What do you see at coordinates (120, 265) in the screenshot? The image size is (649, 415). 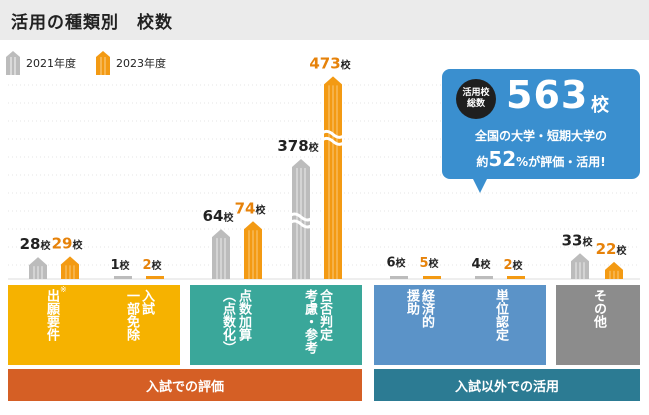 I see `value-label-2021-2: 1校` at bounding box center [120, 265].